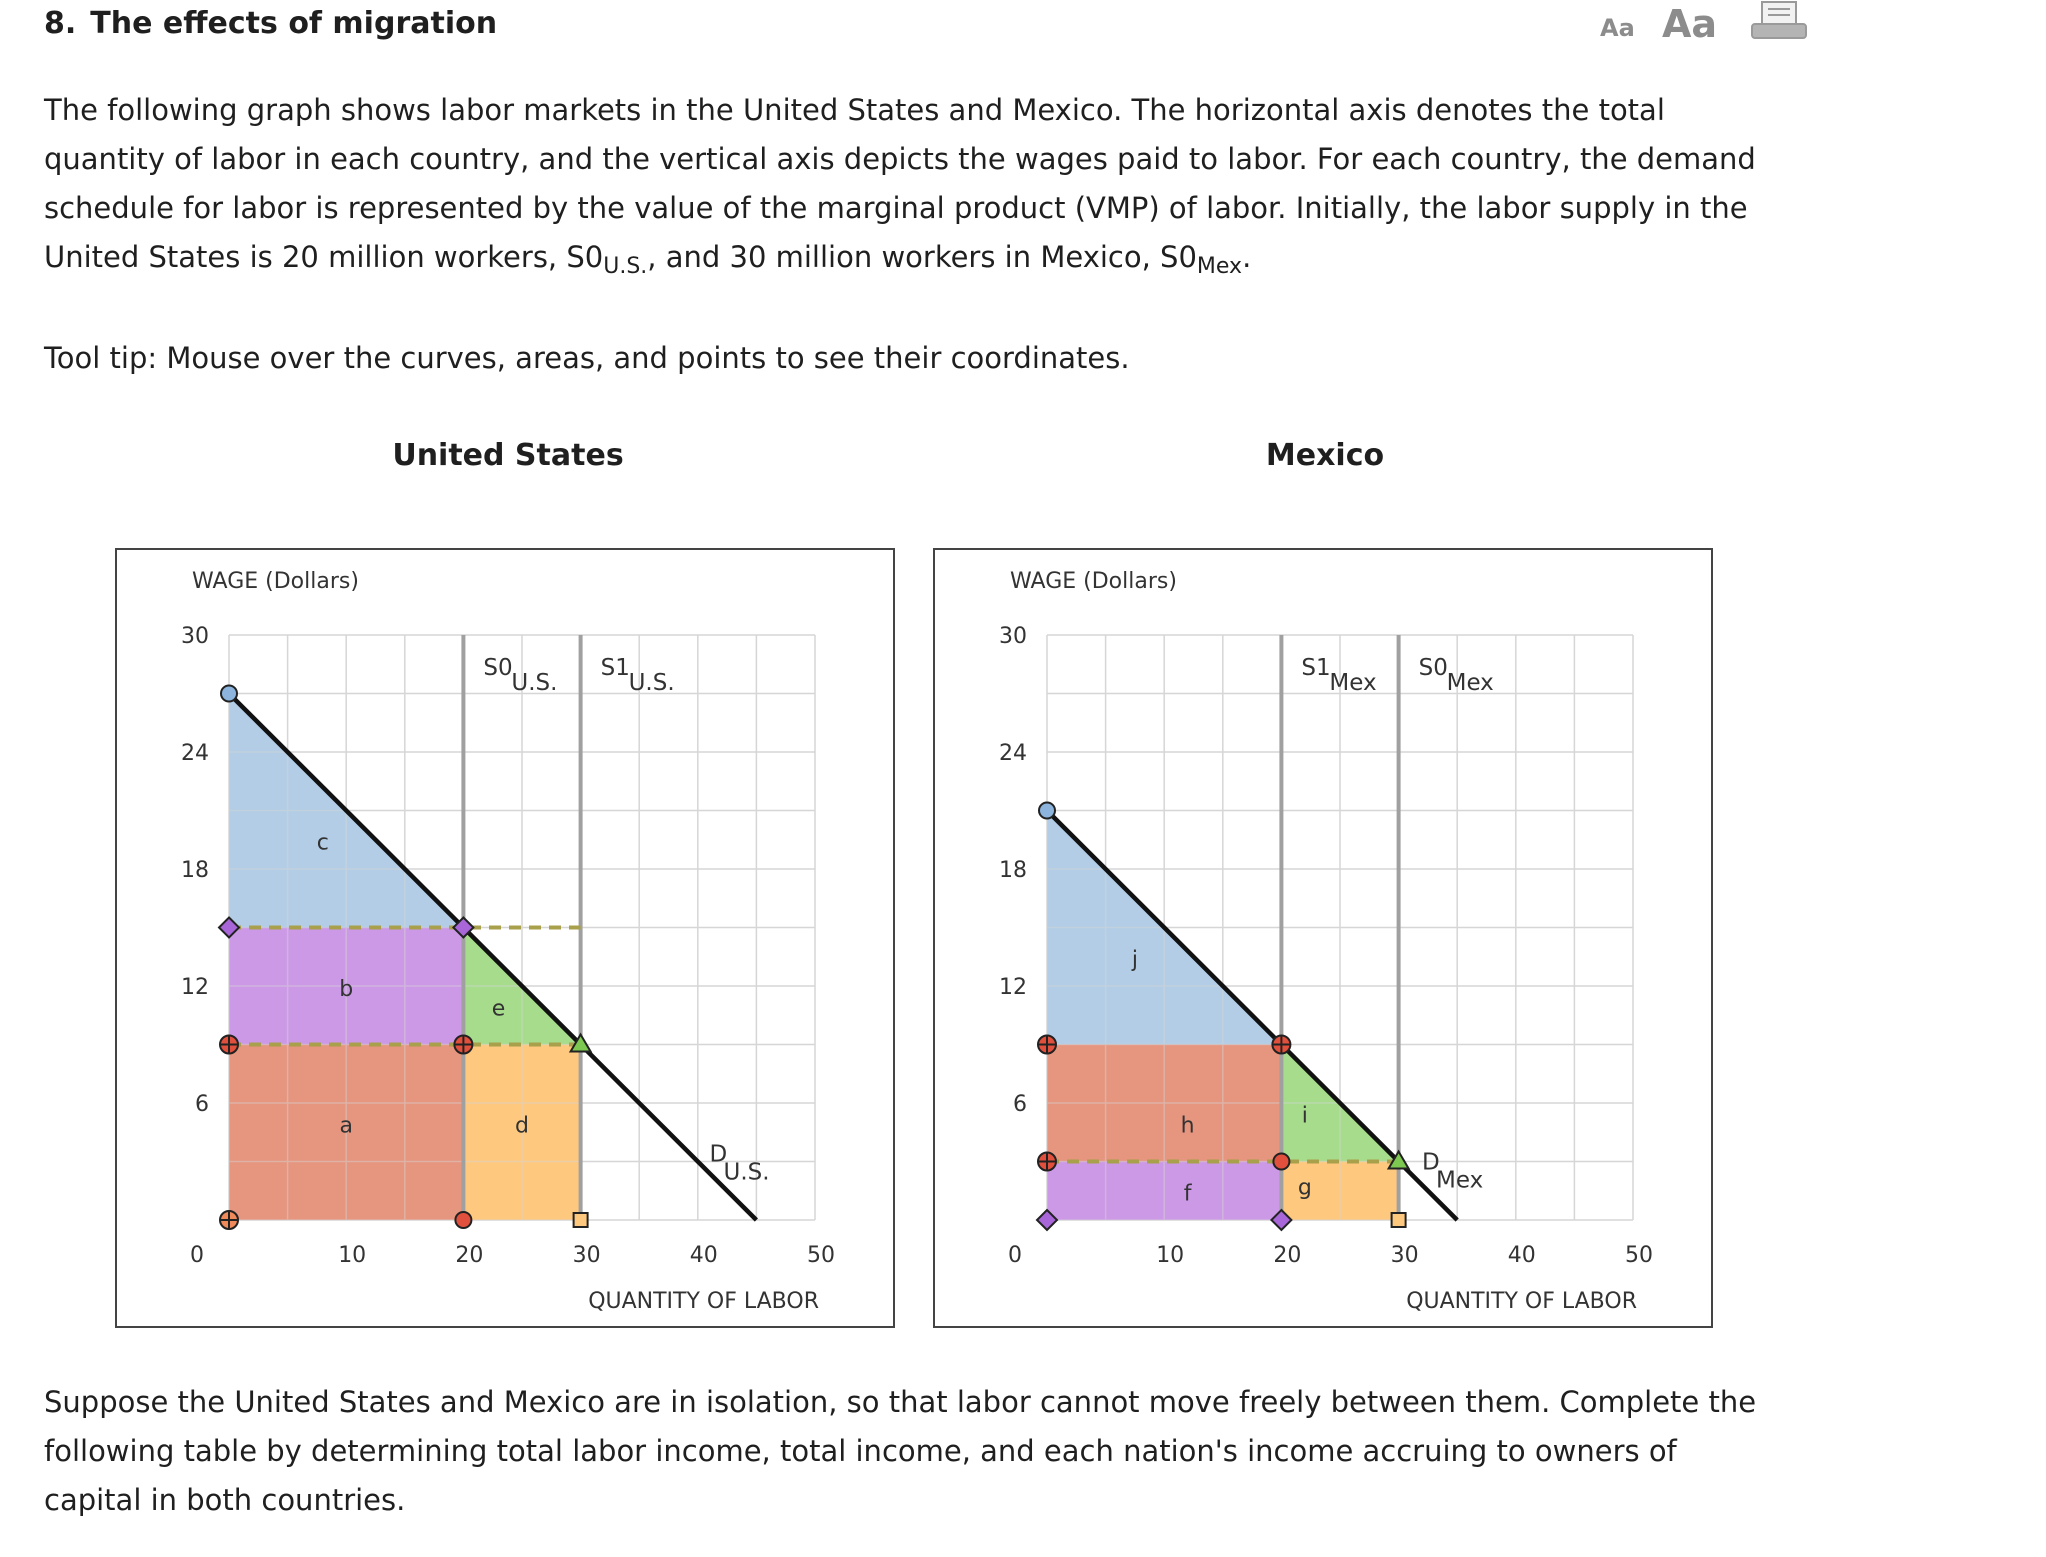 The width and height of the screenshot is (2046, 1557). What do you see at coordinates (1617, 28) in the screenshot?
I see `font-size-small-button: Aa` at bounding box center [1617, 28].